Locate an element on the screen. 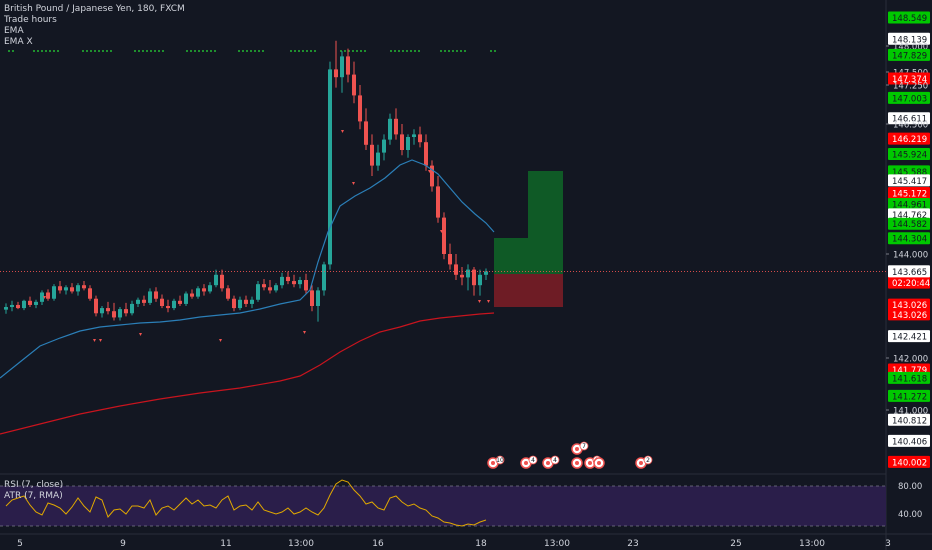  price-tick: 142.000 is located at coordinates (910, 360).